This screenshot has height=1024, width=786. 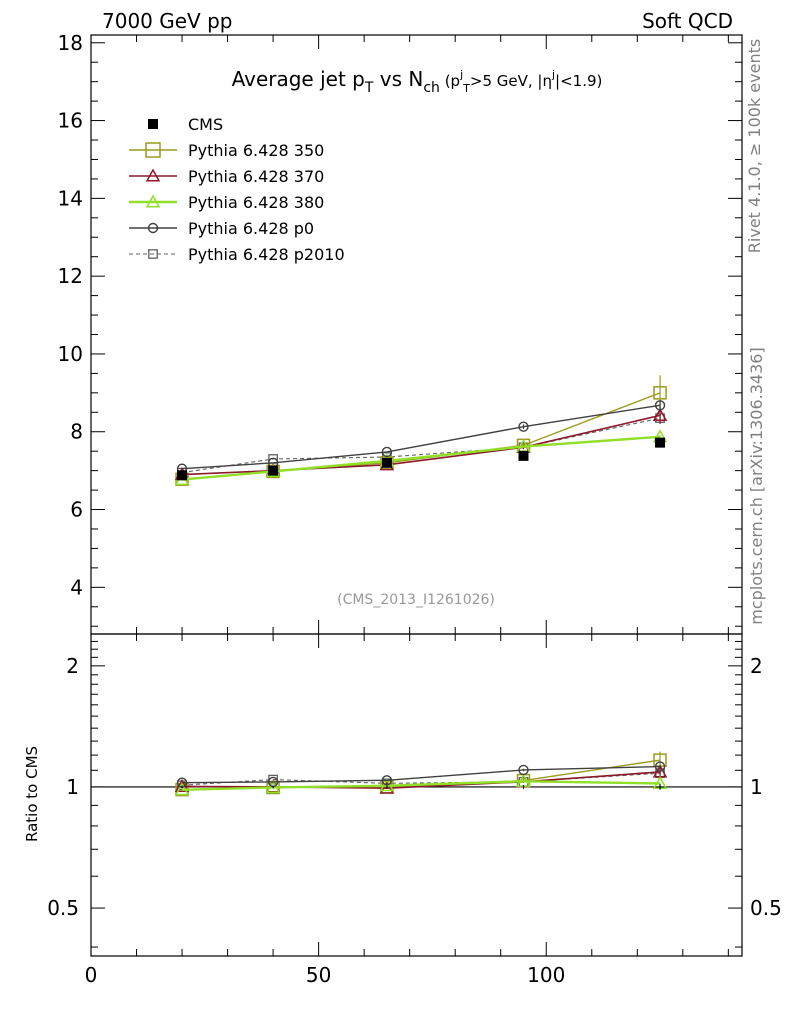 I want to click on main-y-tick-label: 4, so click(x=76, y=587).